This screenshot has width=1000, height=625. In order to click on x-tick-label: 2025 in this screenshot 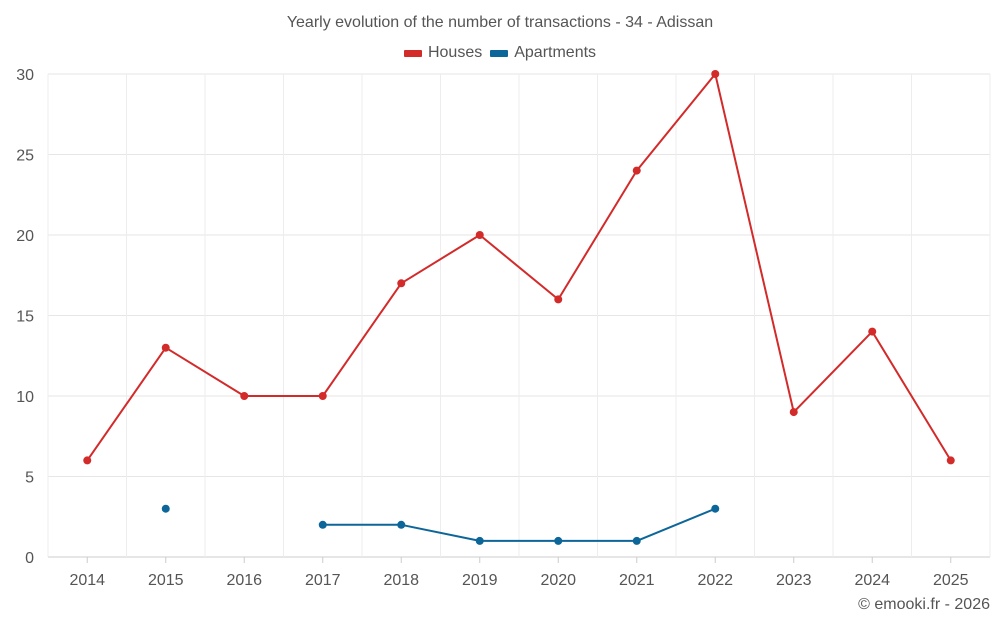, I will do `click(951, 580)`.